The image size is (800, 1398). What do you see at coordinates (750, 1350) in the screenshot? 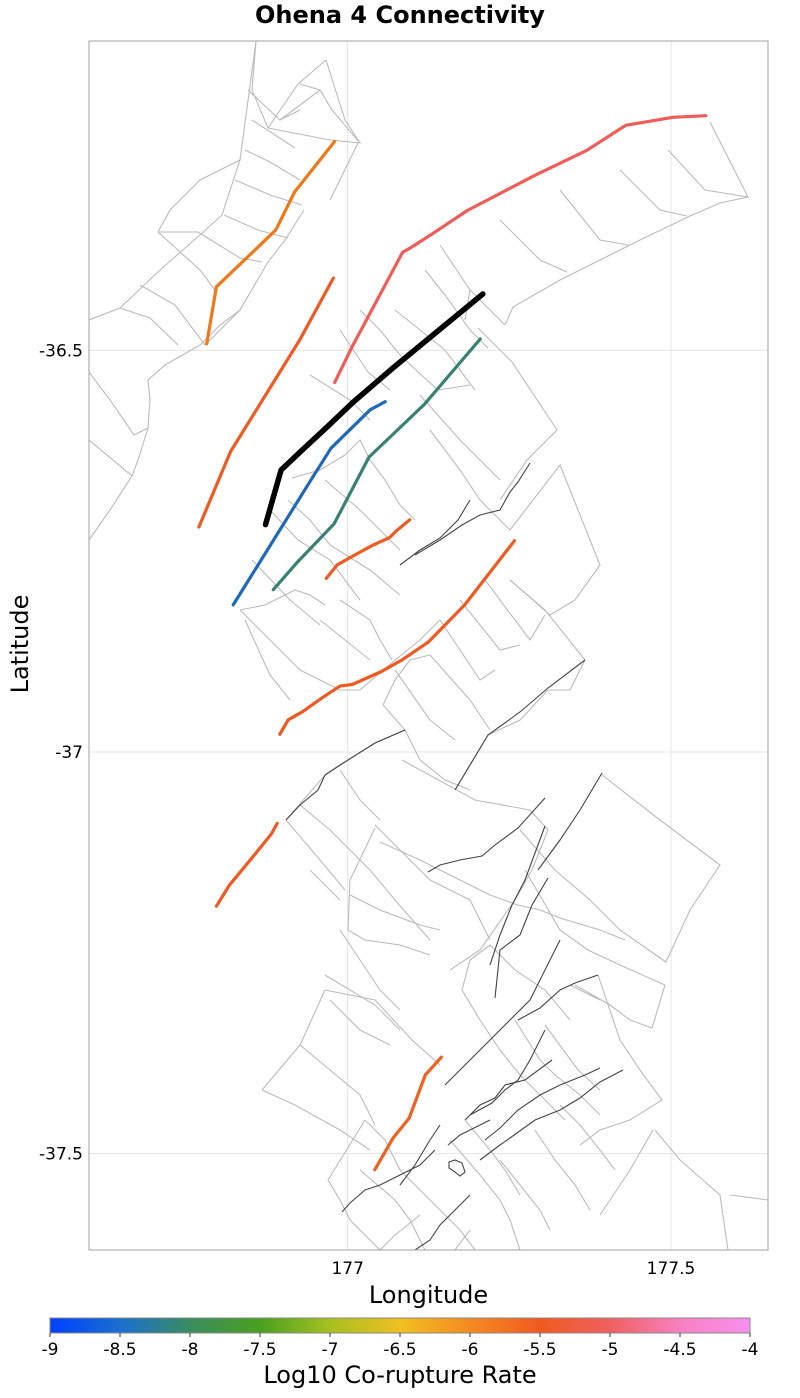
I see `colorbar-tick-label: -4` at bounding box center [750, 1350].